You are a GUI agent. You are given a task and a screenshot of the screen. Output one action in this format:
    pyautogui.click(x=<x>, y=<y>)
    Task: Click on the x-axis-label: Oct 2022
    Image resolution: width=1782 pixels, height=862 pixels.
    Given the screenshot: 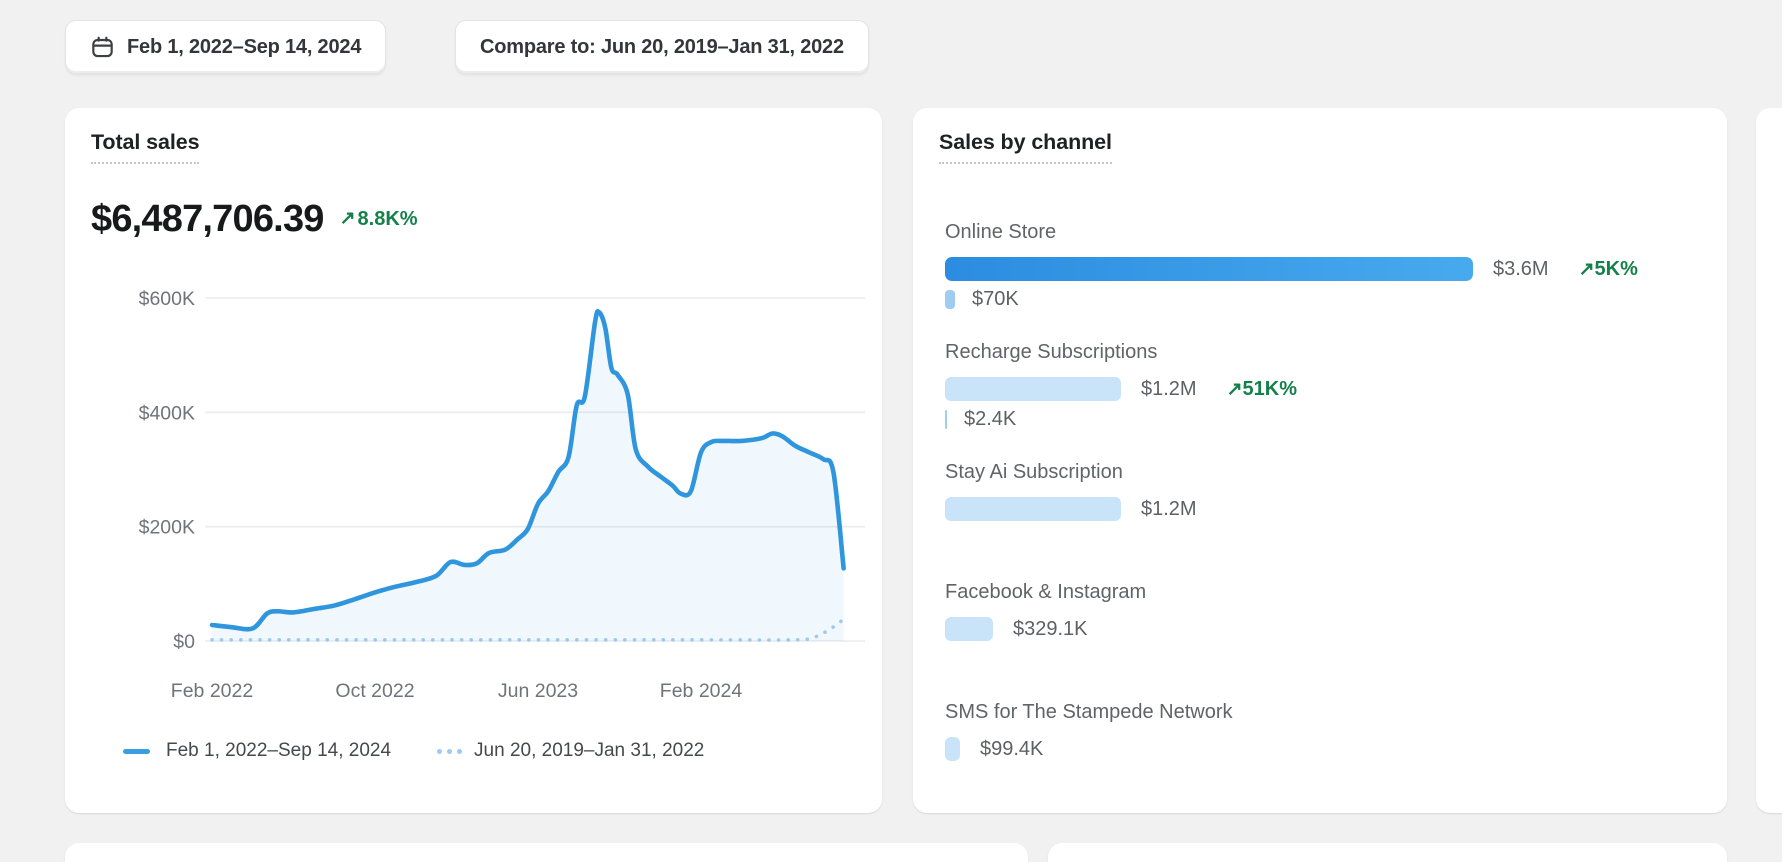 What is the action you would take?
    pyautogui.click(x=374, y=691)
    